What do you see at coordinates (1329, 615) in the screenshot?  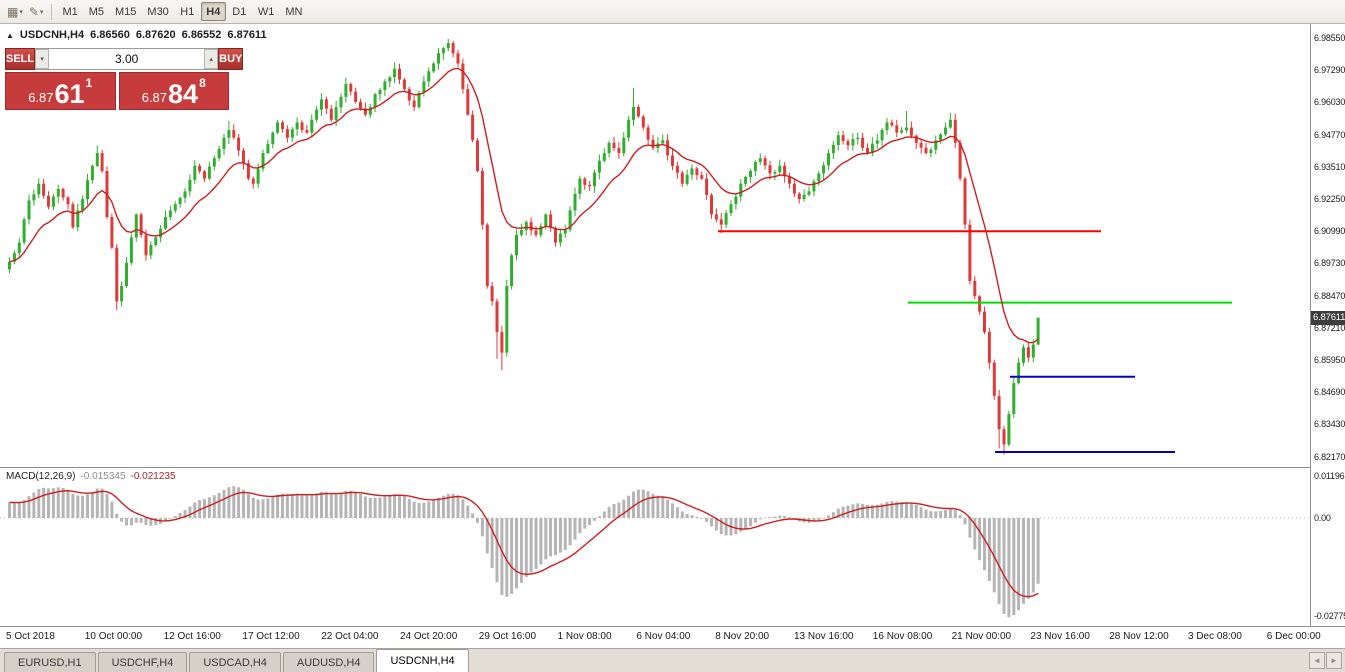 I see `macd-axis-label: -0.02775` at bounding box center [1329, 615].